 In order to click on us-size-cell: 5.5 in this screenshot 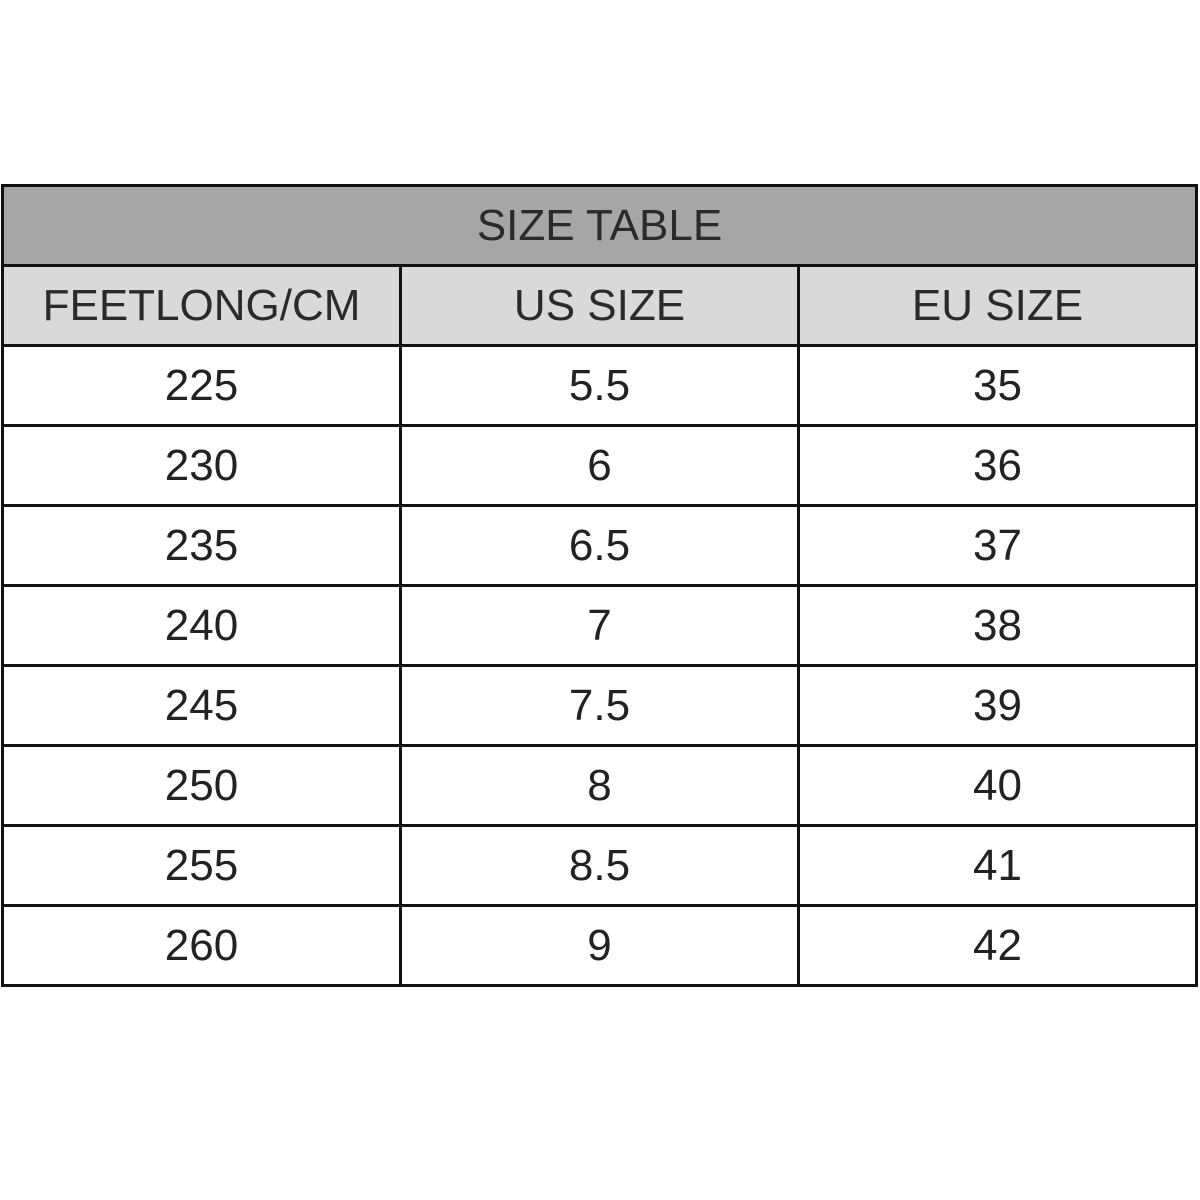, I will do `click(599, 385)`.